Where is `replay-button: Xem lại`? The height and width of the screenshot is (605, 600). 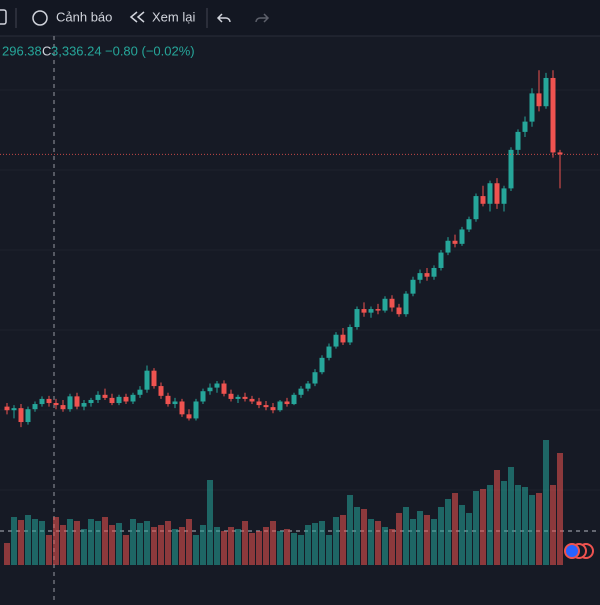 replay-button: Xem lại is located at coordinates (162, 16).